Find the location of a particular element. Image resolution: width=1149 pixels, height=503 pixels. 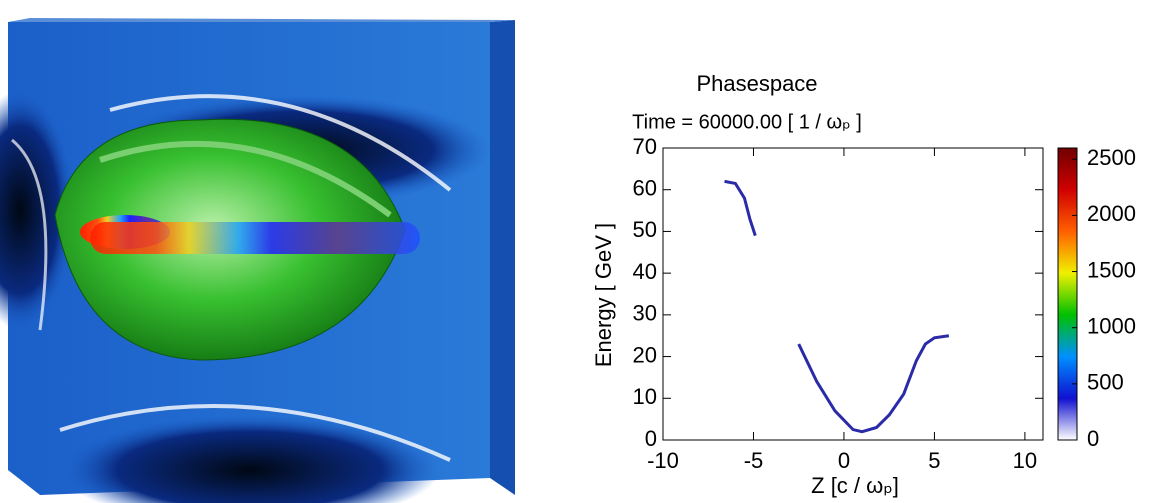

colorbar-tick-label: 500 is located at coordinates (1105, 382).